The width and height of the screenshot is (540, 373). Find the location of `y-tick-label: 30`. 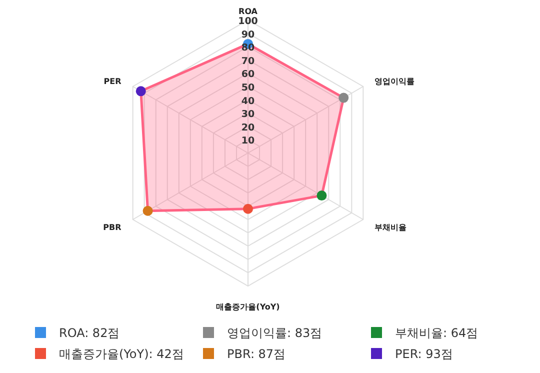

y-tick-label: 30 is located at coordinates (248, 114).